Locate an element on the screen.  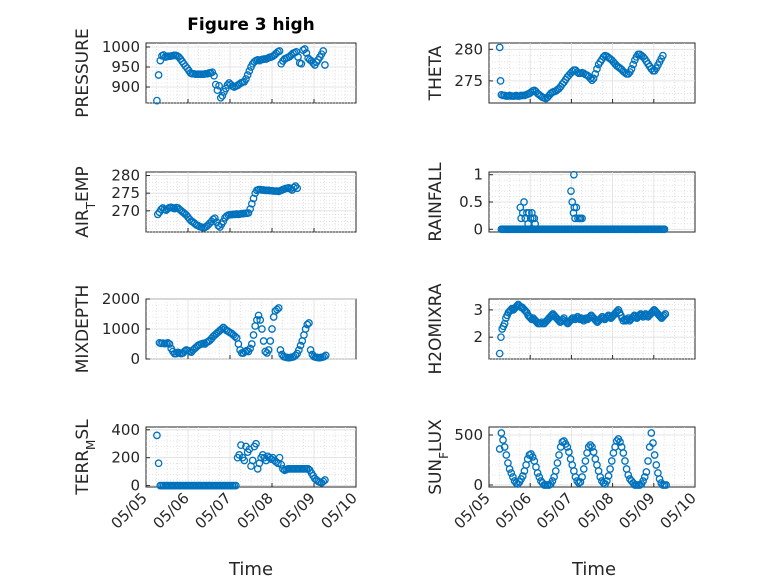
y-axis-label: H2OMIXRA is located at coordinates (436, 328).